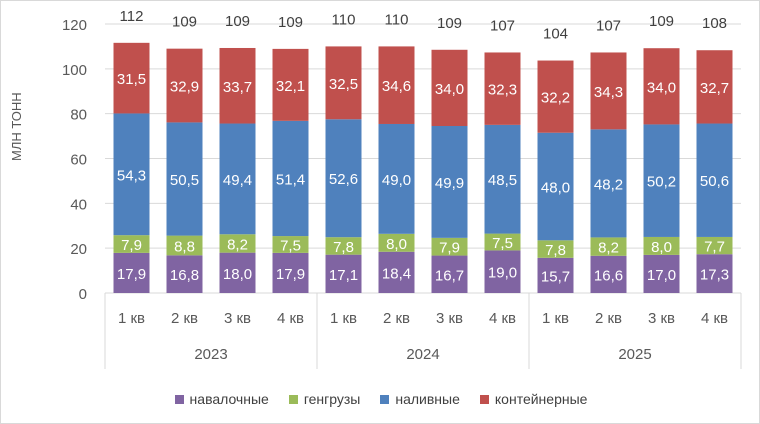 The width and height of the screenshot is (760, 424). Describe the element at coordinates (16, 126) in the screenshot. I see `y-axis-label: МЛН ТОНН` at that location.